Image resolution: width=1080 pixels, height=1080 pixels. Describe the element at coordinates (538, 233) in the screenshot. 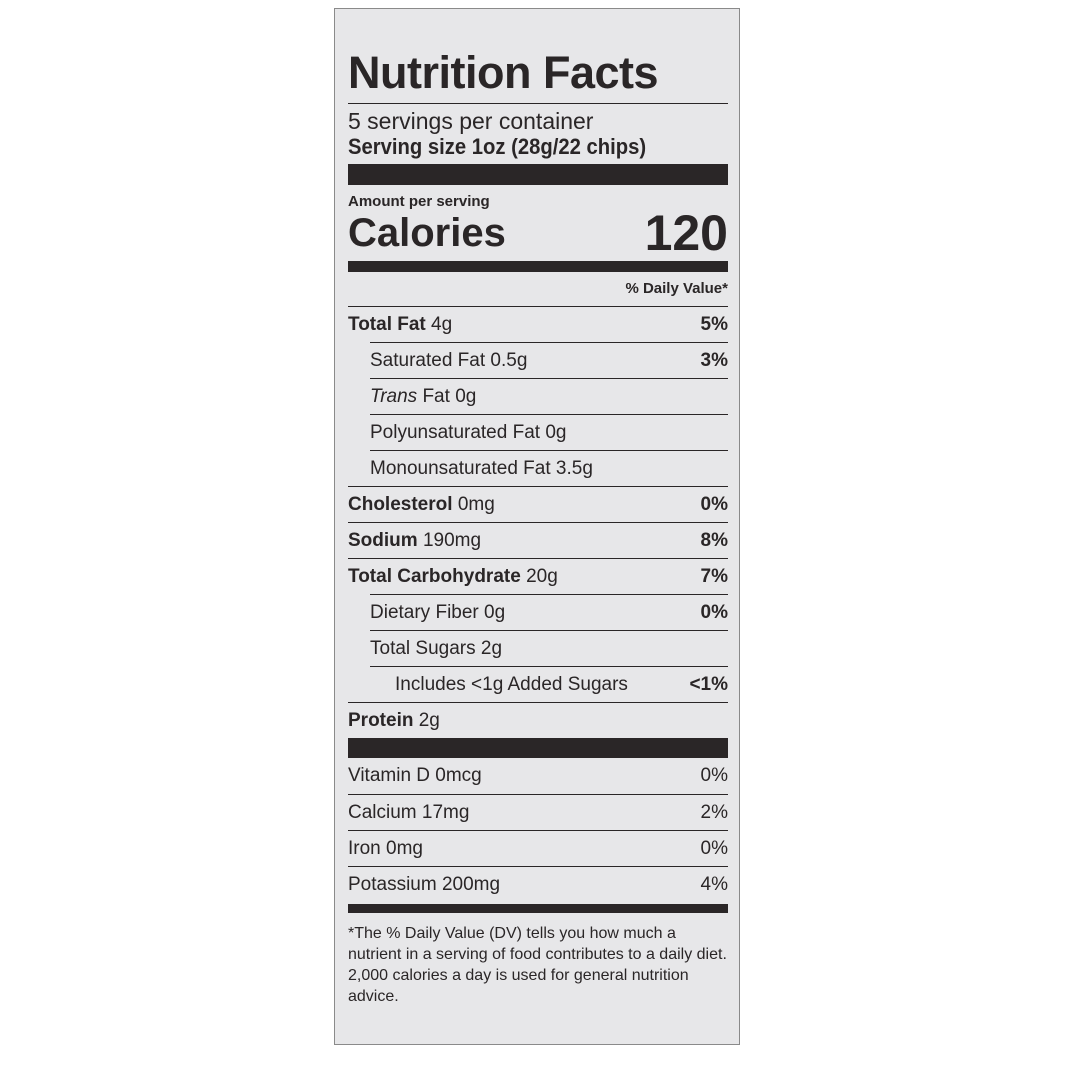

I see `calories-row: Calories 120` at that location.